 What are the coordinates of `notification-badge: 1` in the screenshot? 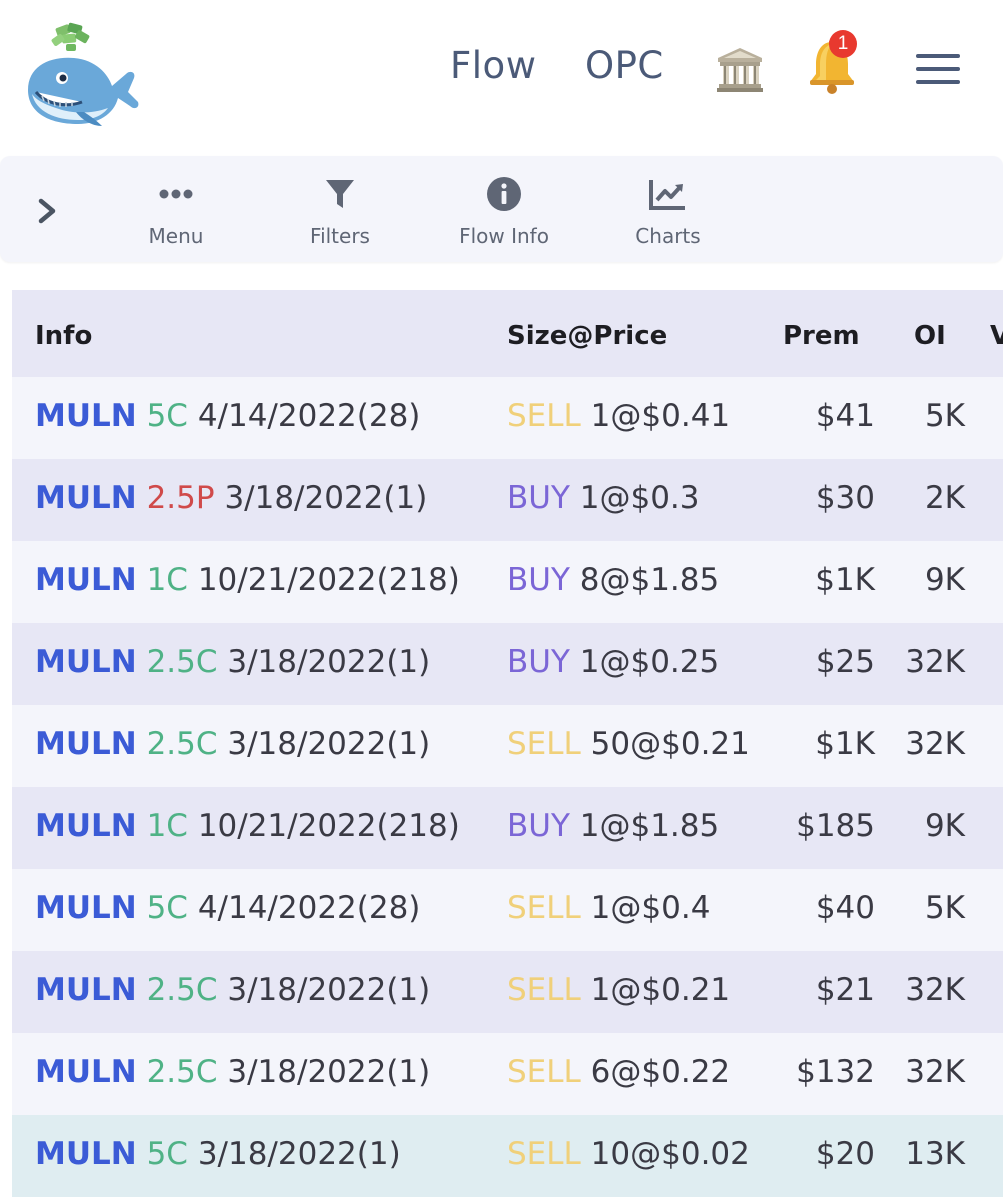 It's located at (843, 44).